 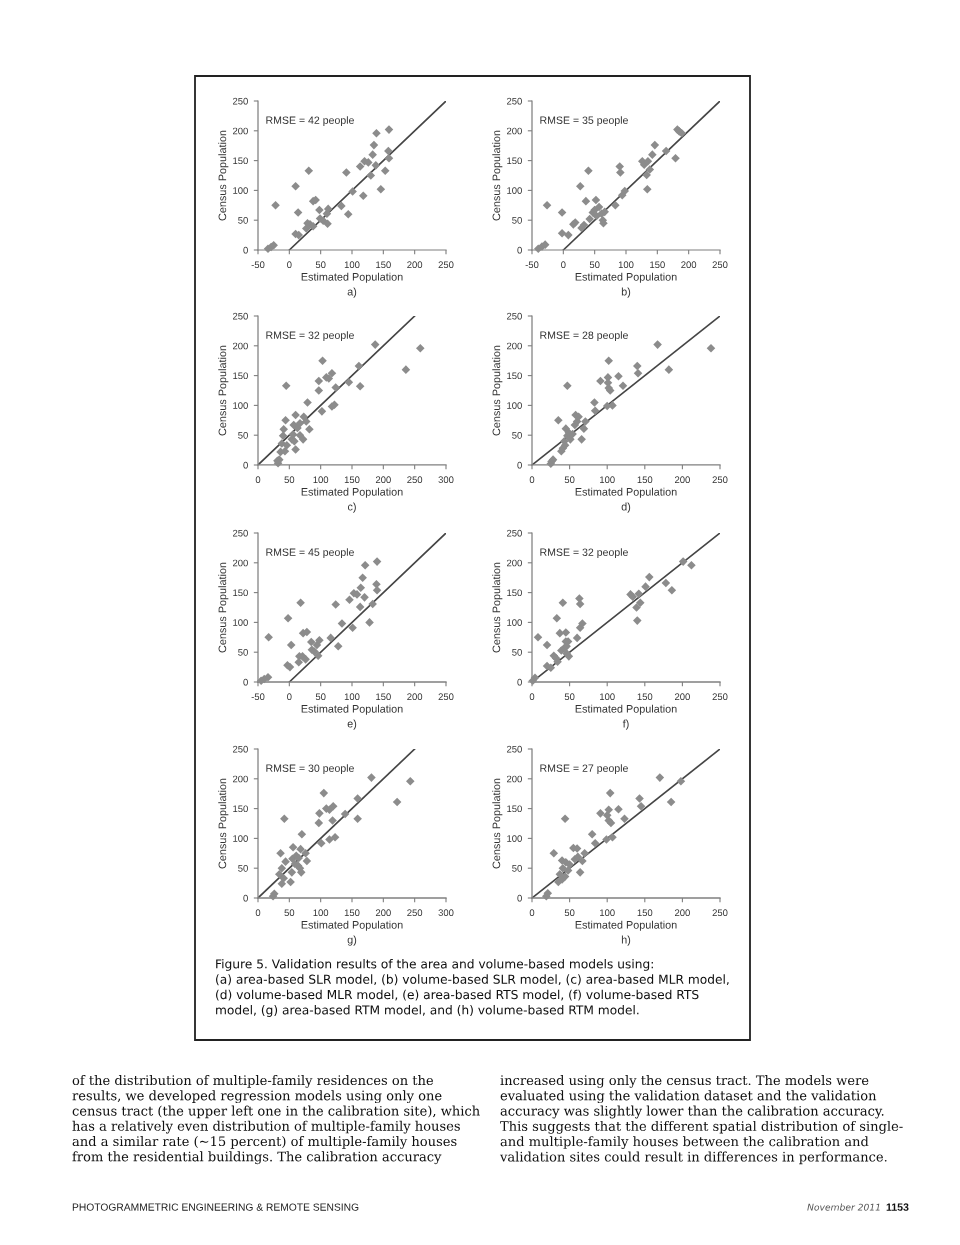 I want to click on annotation: RMSE = 42 people, so click(x=310, y=121).